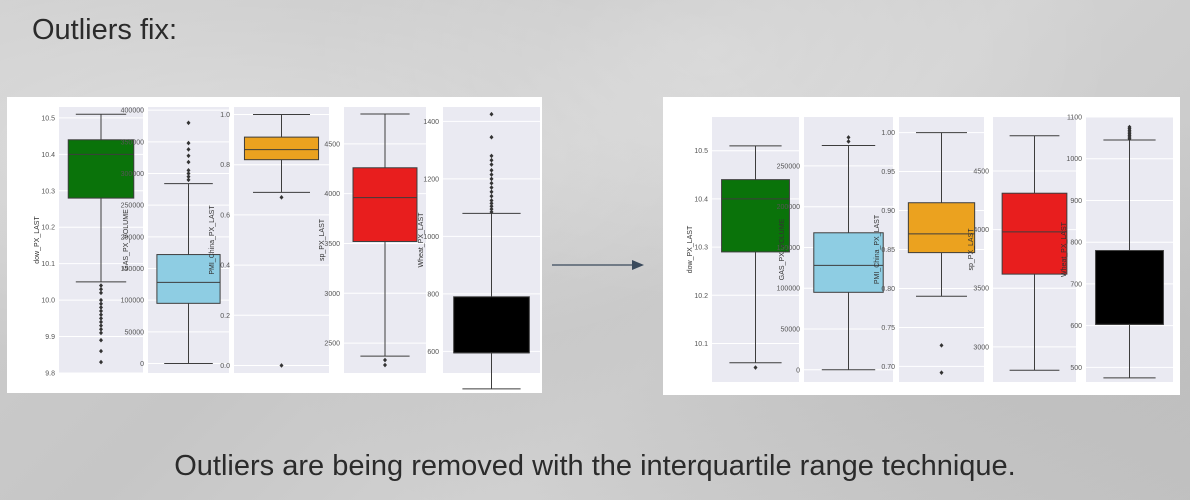  Describe the element at coordinates (332, 194) in the screenshot. I see `before-sp-px-last-tick-label: 4000` at that location.